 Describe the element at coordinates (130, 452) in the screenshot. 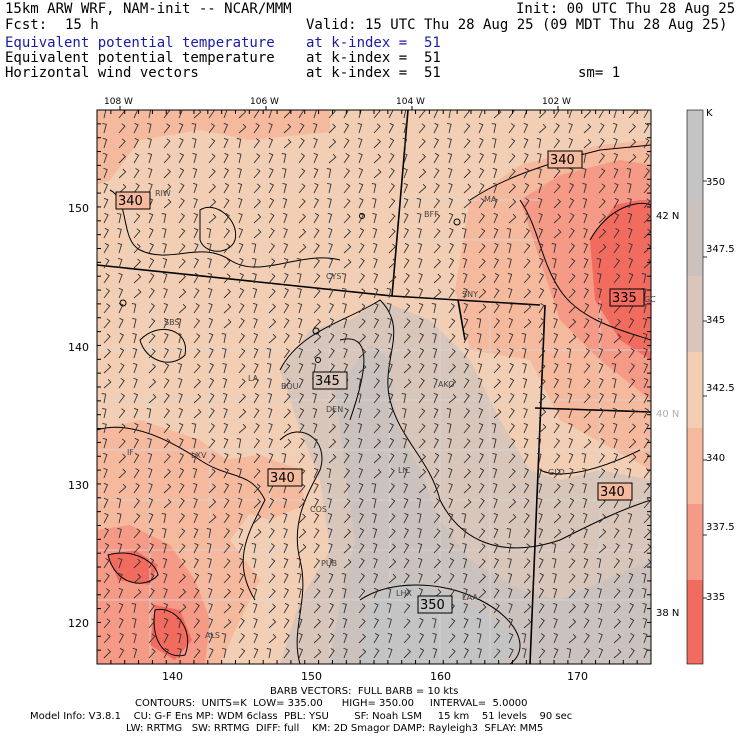

I see `station-if: IF` at that location.